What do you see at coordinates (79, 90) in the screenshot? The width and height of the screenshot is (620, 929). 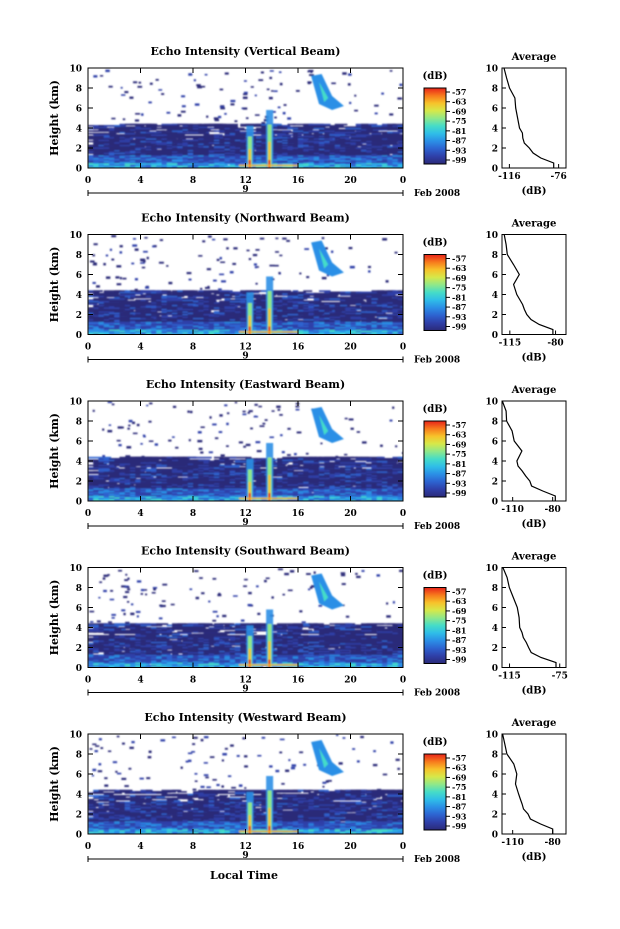 I see `y-tick-label: 8` at bounding box center [79, 90].